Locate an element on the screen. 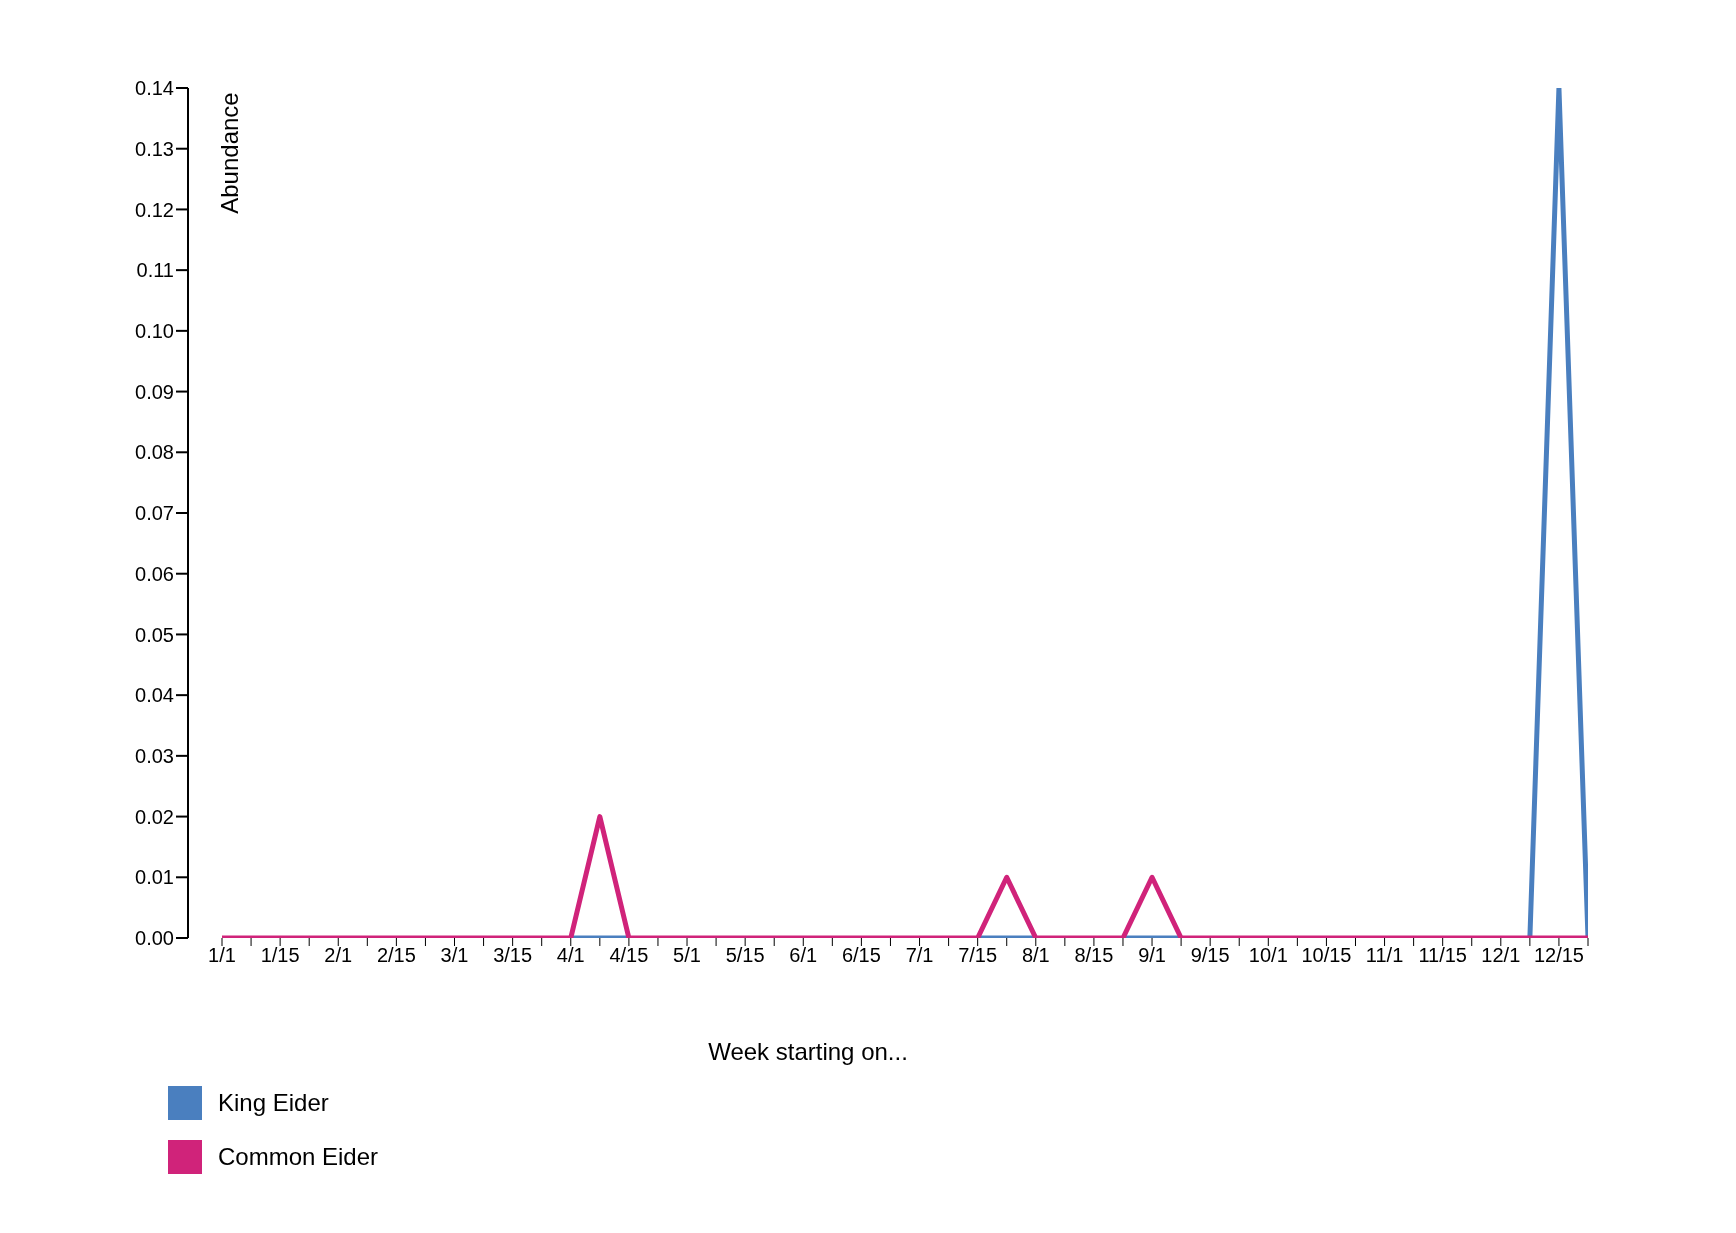 This screenshot has height=1233, width=1736. y-tick-label: 0.01 is located at coordinates (154, 877).